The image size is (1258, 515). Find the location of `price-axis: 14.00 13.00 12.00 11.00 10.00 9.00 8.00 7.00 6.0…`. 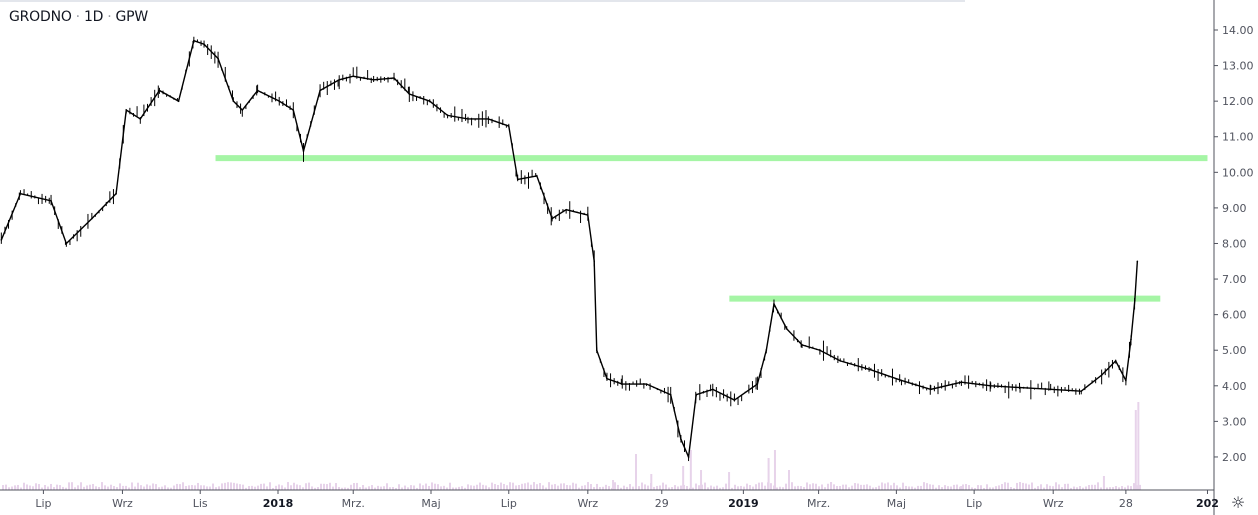

price-axis: 14.00 13.00 12.00 11.00 10.00 9.00 8.00 7.00 6.0… is located at coordinates (1234, 244).